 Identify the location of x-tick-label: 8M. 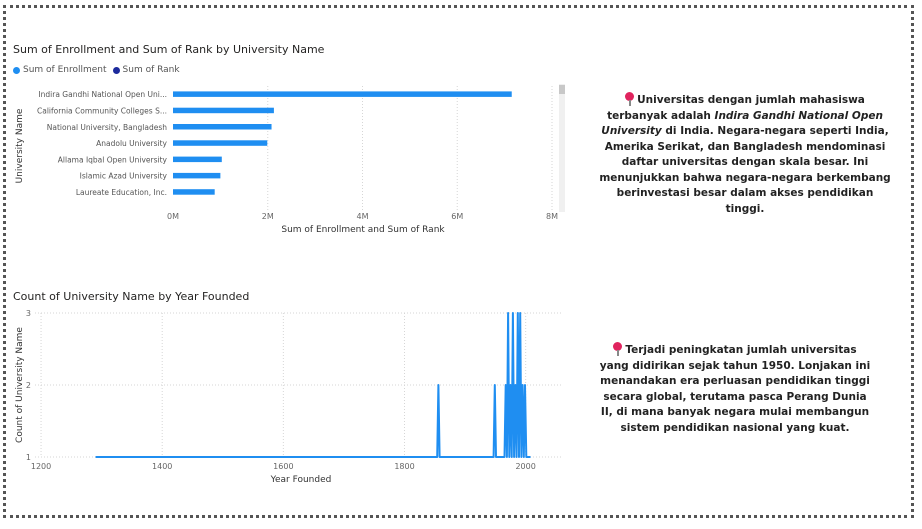
(552, 216).